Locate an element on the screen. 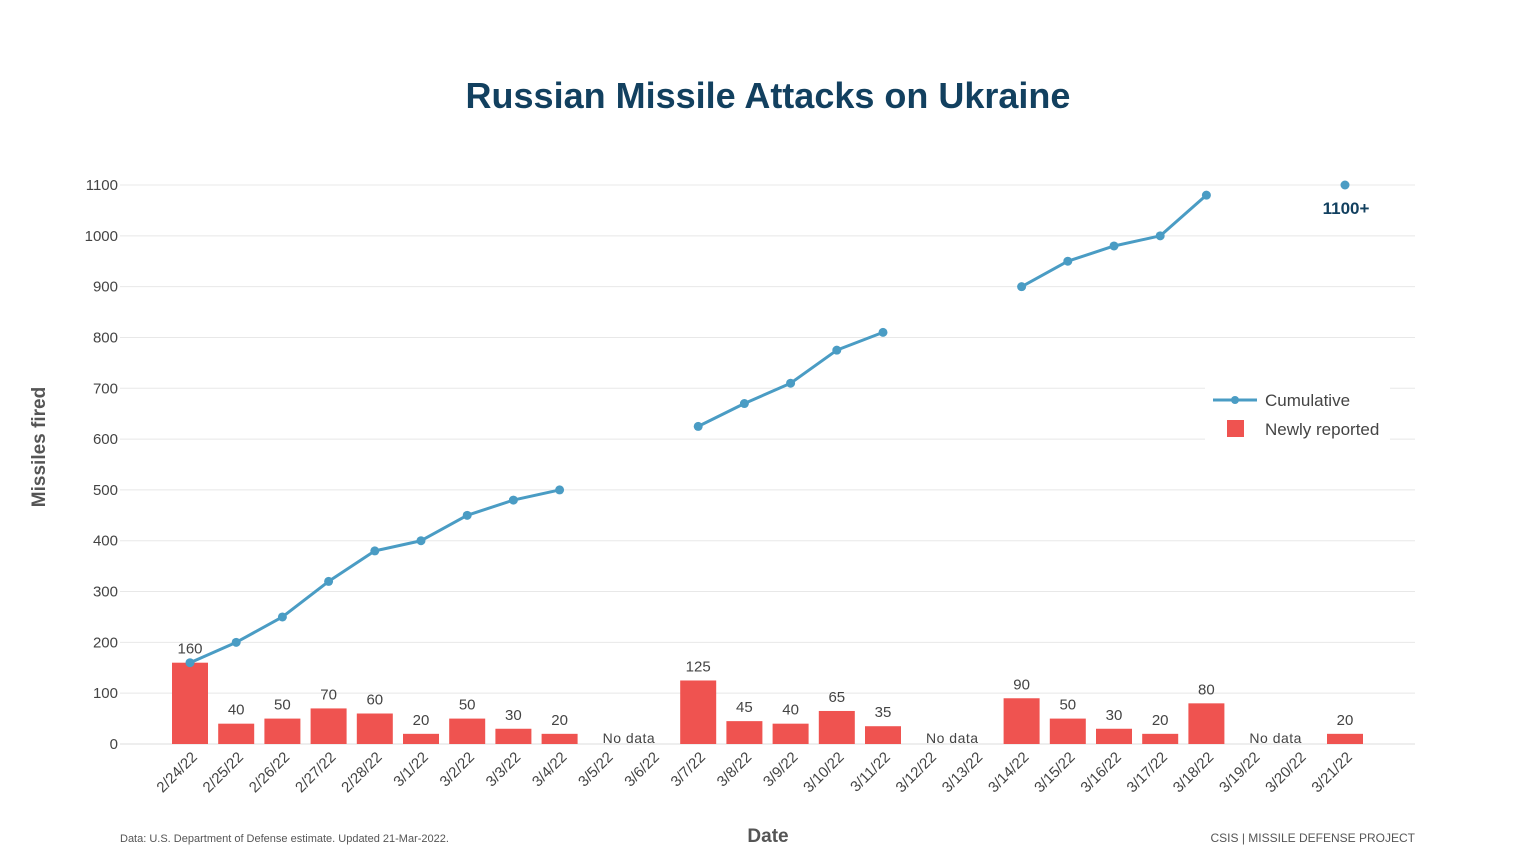 The width and height of the screenshot is (1536, 864). y-tick-label: 300 is located at coordinates (105, 592).